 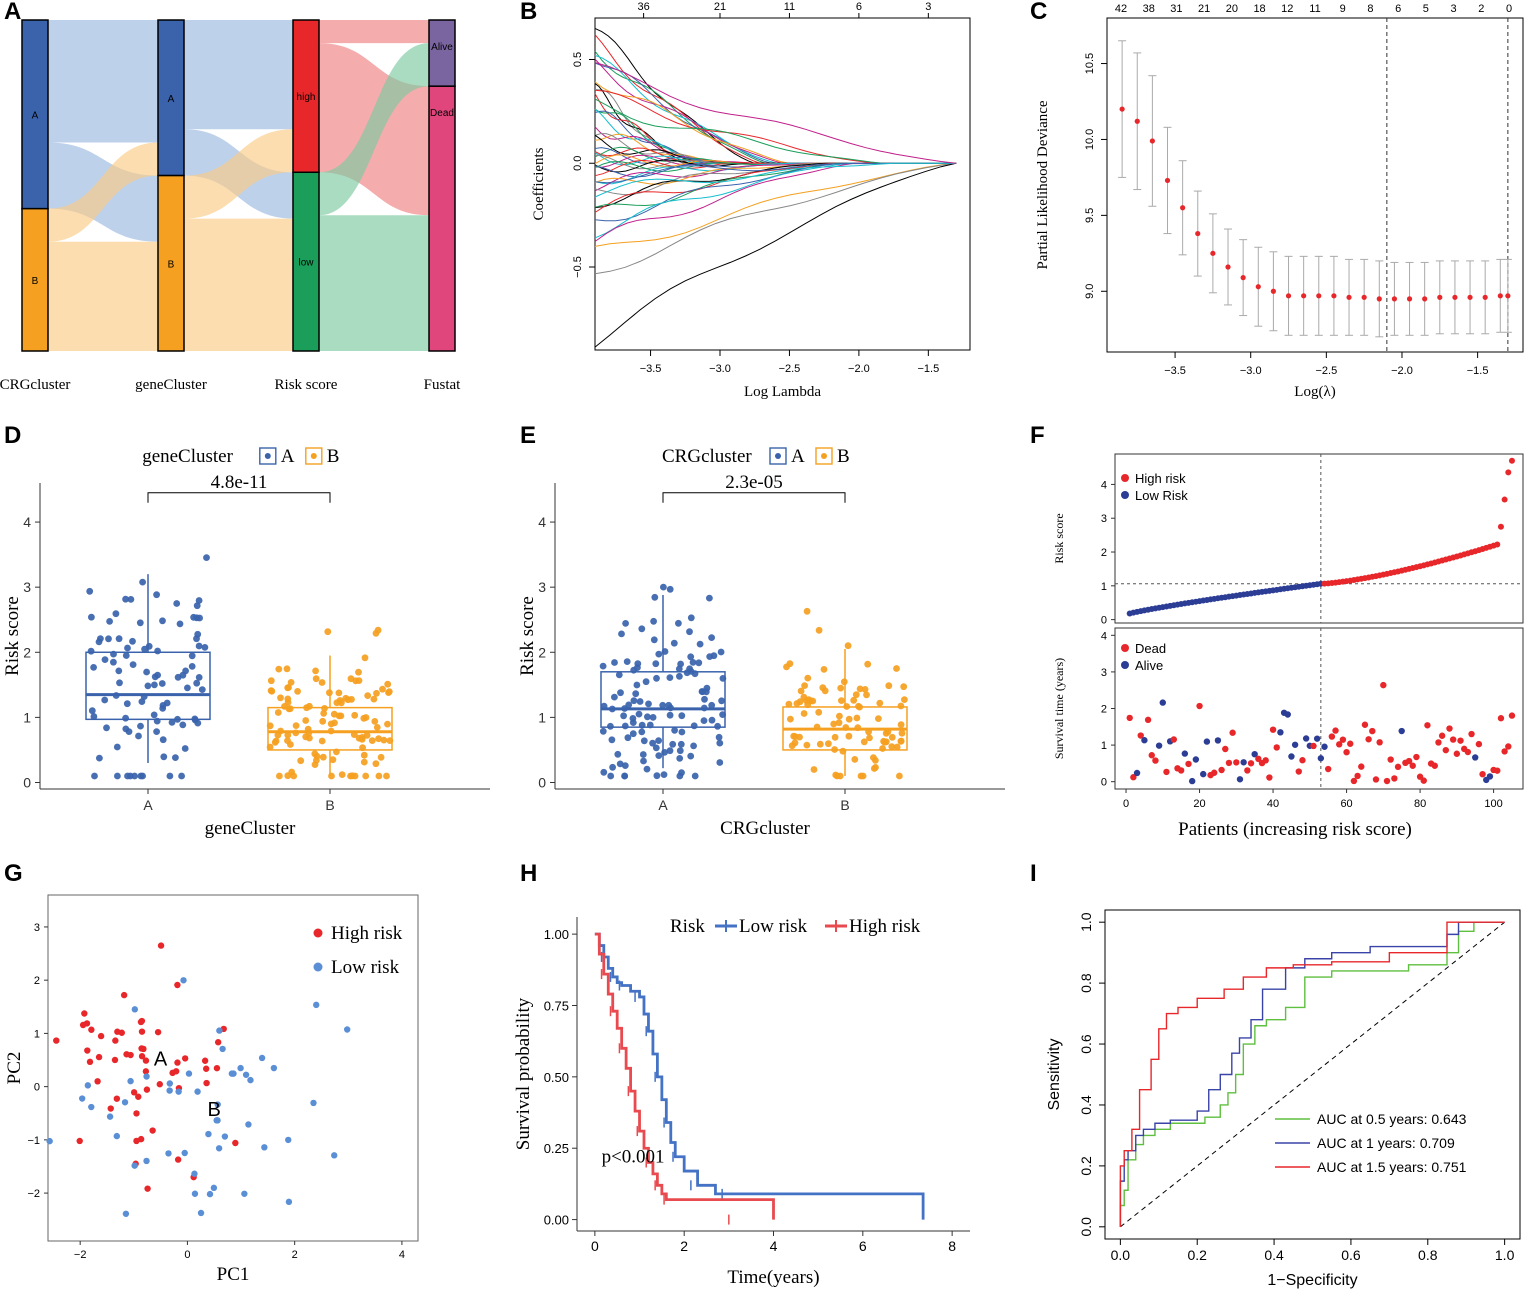 What do you see at coordinates (1086, 1227) in the screenshot?
I see `y-tick-label: 0.0` at bounding box center [1086, 1227].